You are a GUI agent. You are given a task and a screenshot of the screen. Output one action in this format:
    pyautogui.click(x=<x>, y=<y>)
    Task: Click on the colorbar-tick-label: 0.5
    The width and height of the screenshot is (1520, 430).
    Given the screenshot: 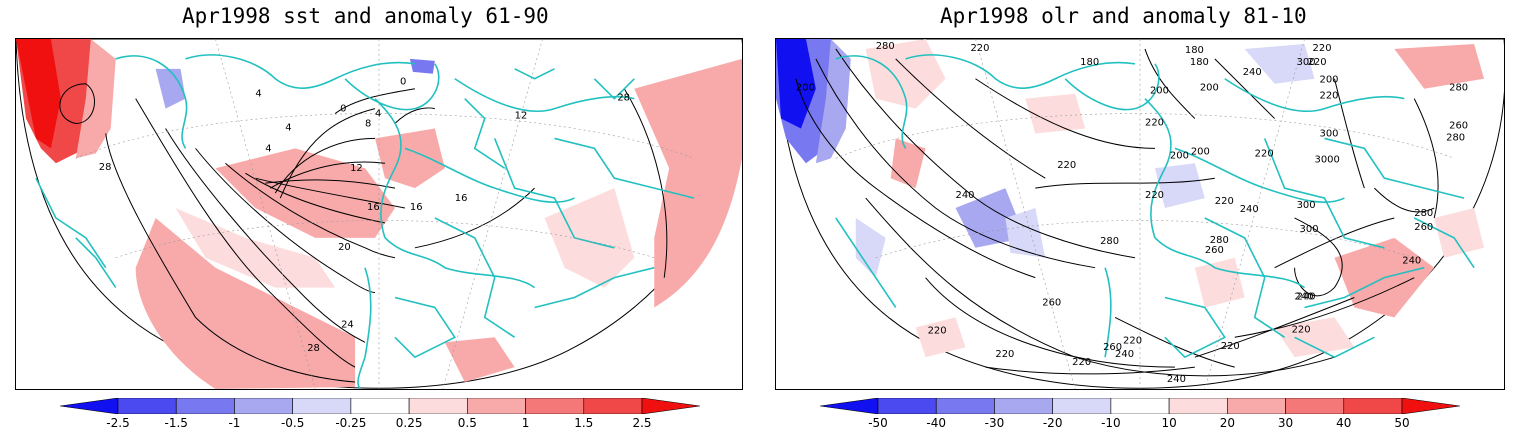 What is the action you would take?
    pyautogui.click(x=467, y=423)
    